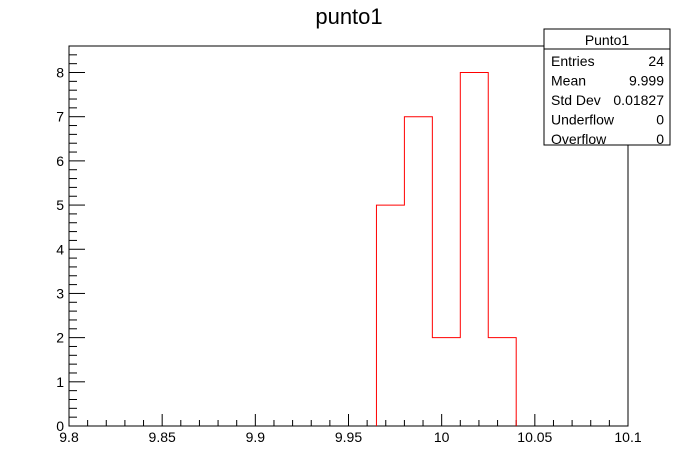 The height and width of the screenshot is (474, 698). Describe the element at coordinates (607, 40) in the screenshot. I see `stats-box-title: Punto1` at that location.